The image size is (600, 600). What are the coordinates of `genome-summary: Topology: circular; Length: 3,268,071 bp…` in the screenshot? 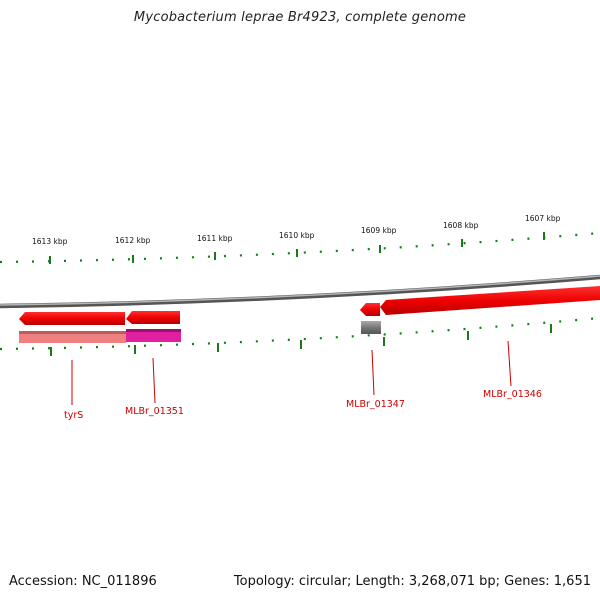 It's located at (412, 581).